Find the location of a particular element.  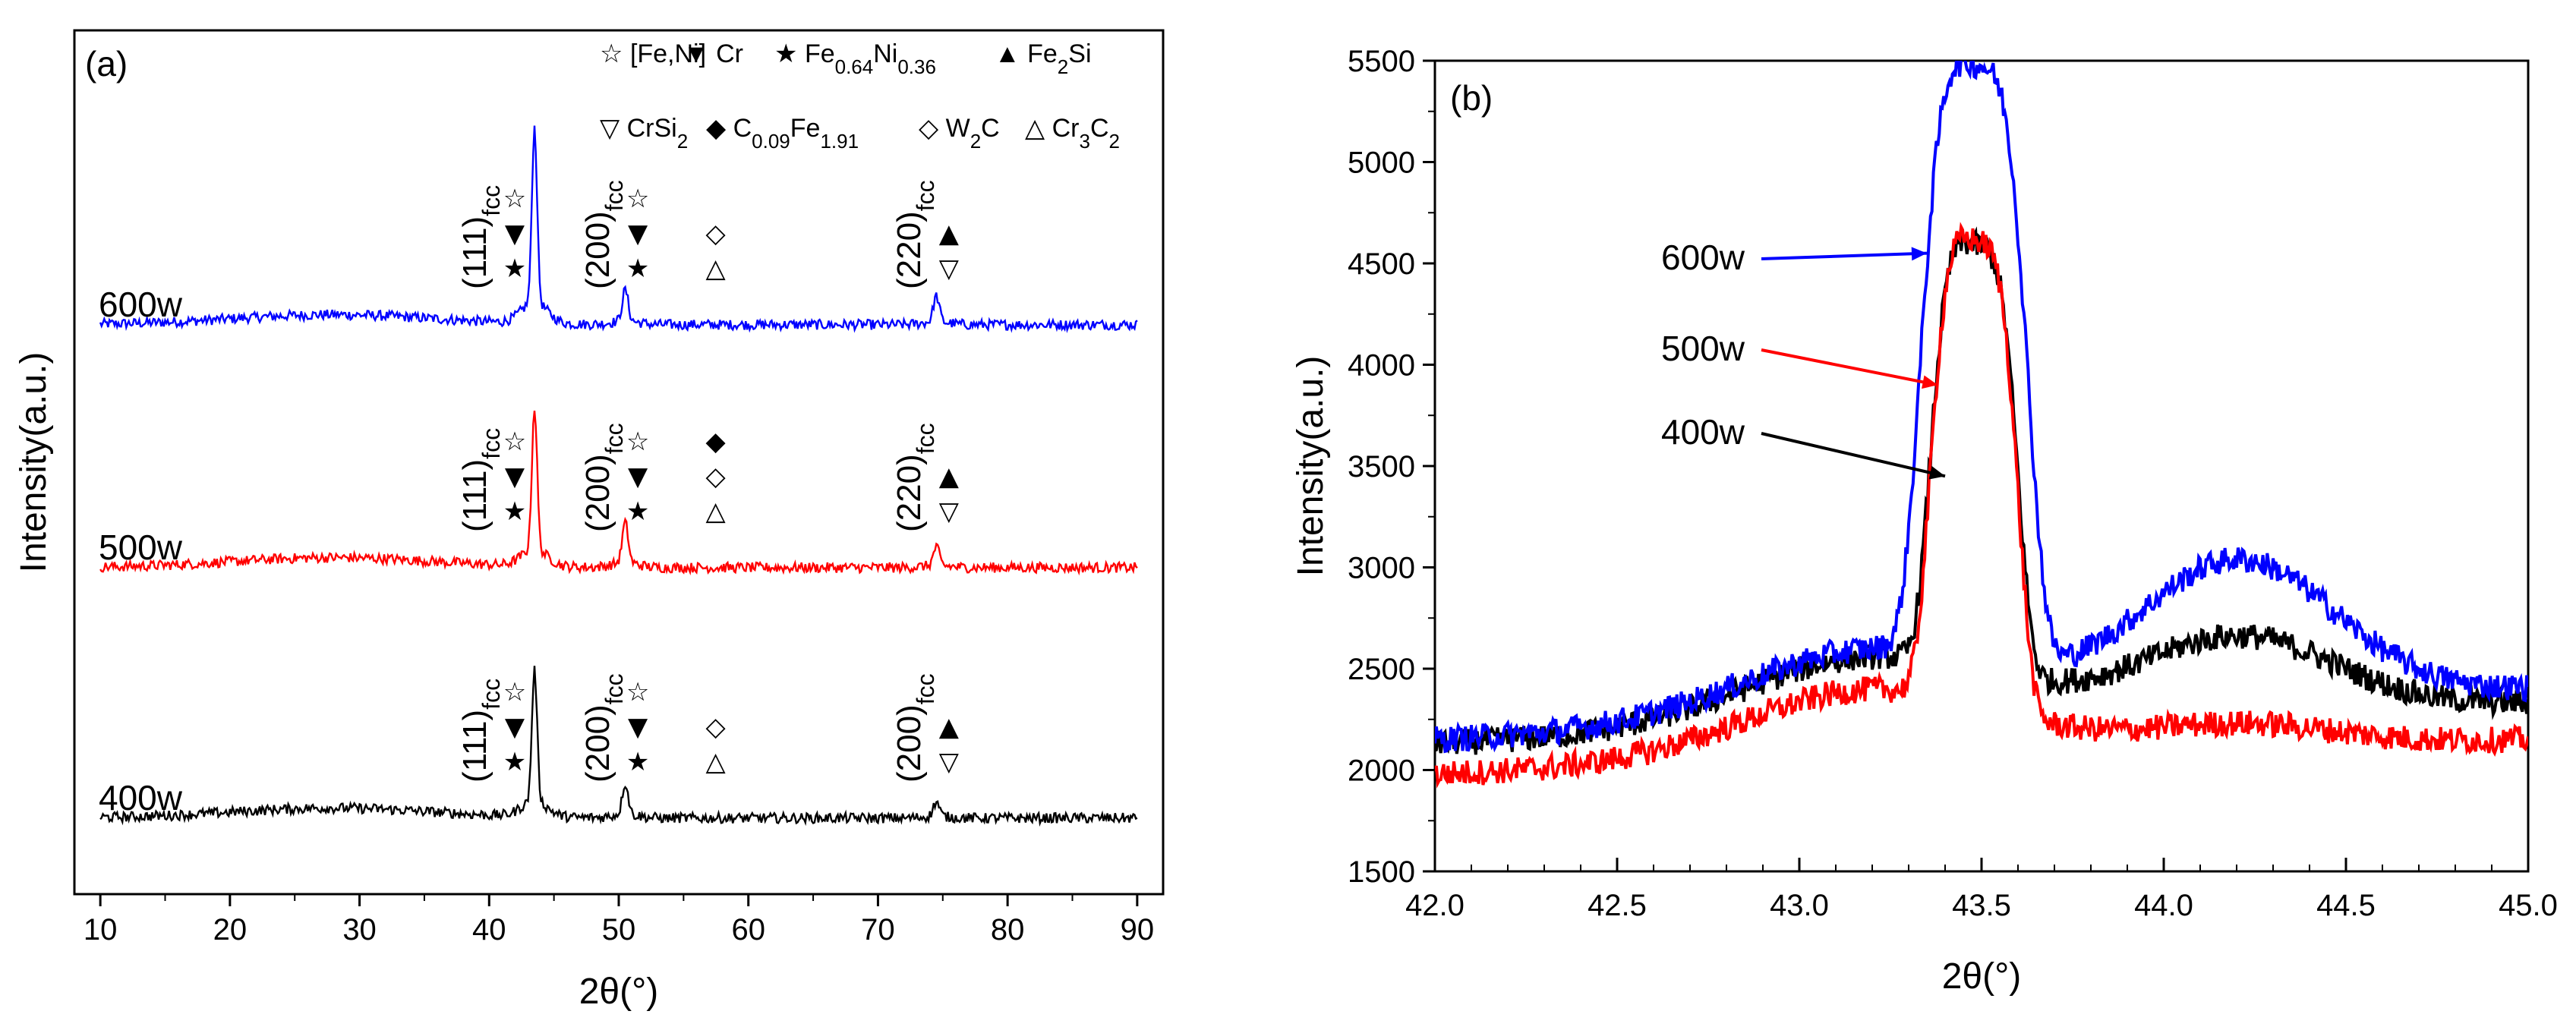

y-tick-label: 4000 is located at coordinates (1381, 366).